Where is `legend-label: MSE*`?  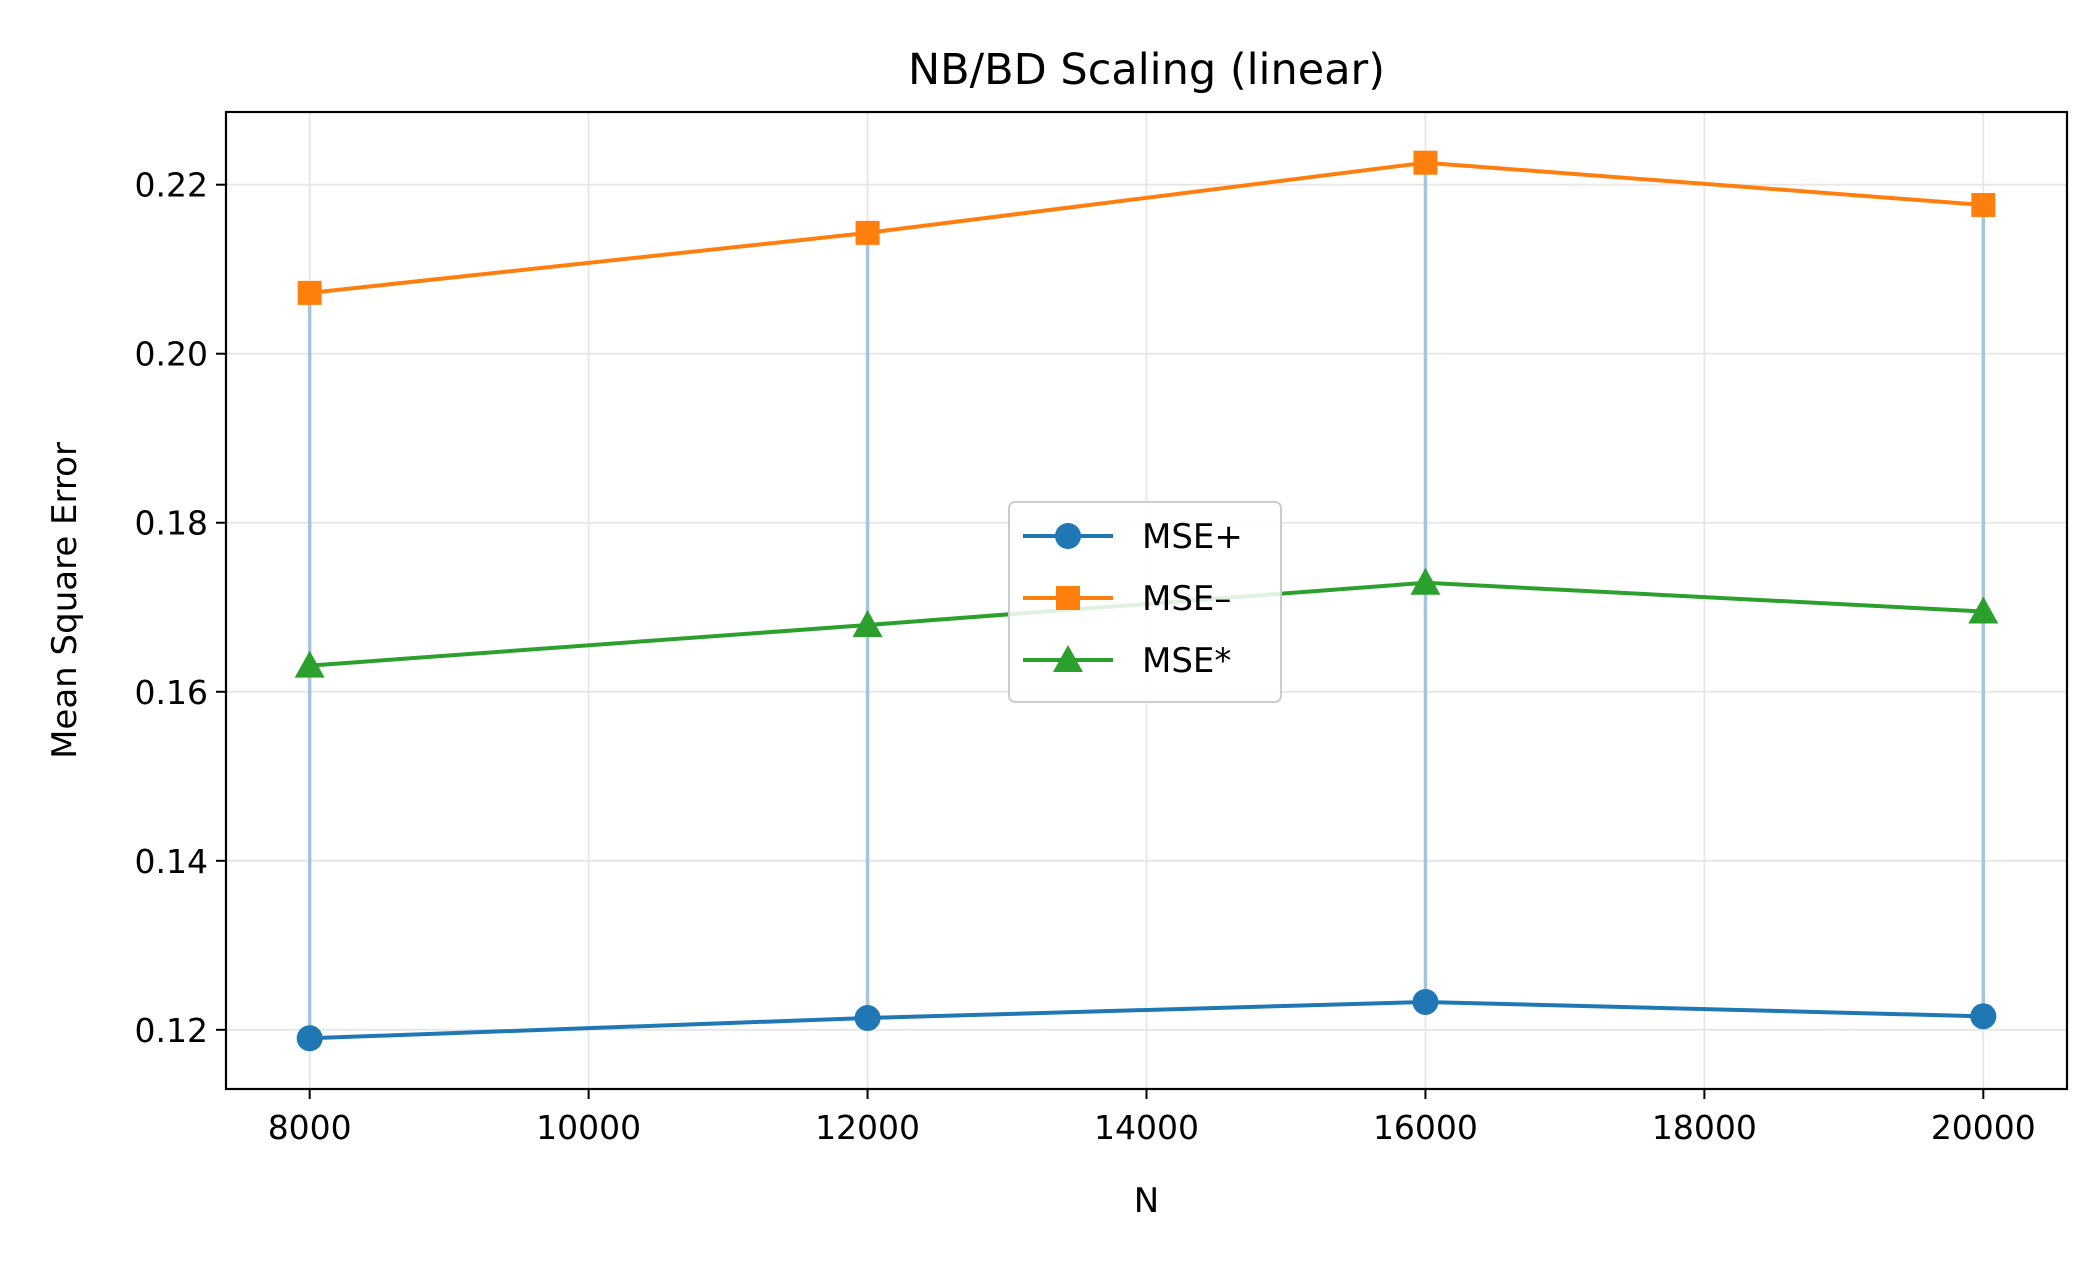 legend-label: MSE* is located at coordinates (1186, 661).